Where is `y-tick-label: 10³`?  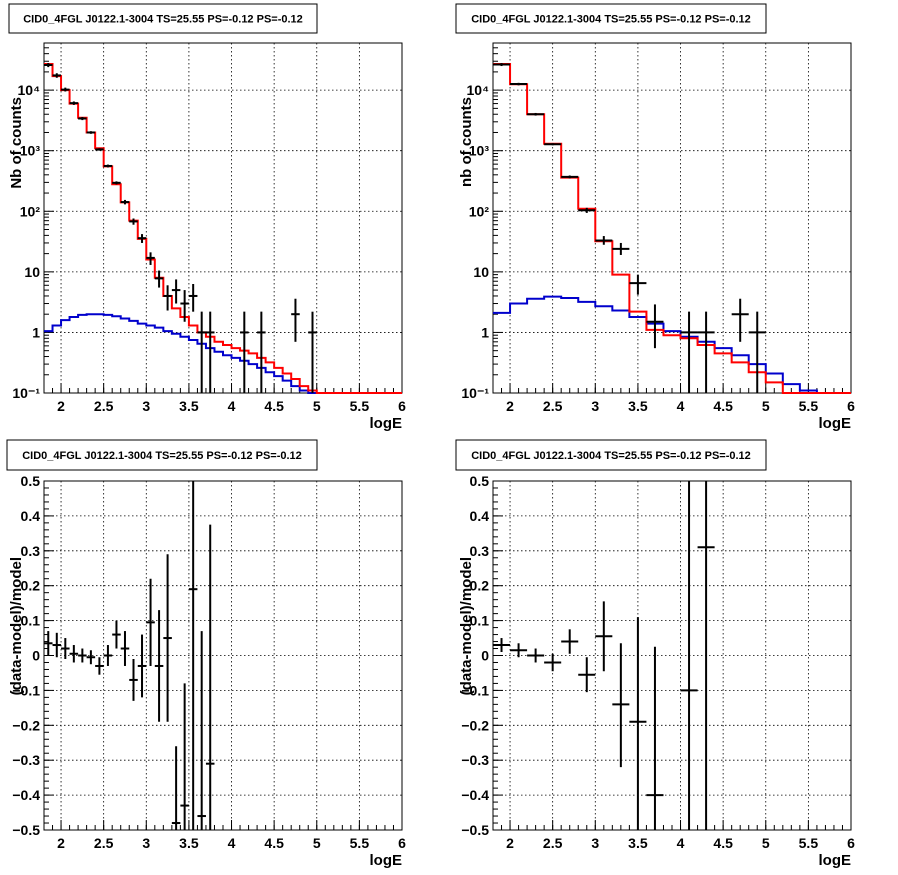
y-tick-label: 10³ is located at coordinates (479, 151).